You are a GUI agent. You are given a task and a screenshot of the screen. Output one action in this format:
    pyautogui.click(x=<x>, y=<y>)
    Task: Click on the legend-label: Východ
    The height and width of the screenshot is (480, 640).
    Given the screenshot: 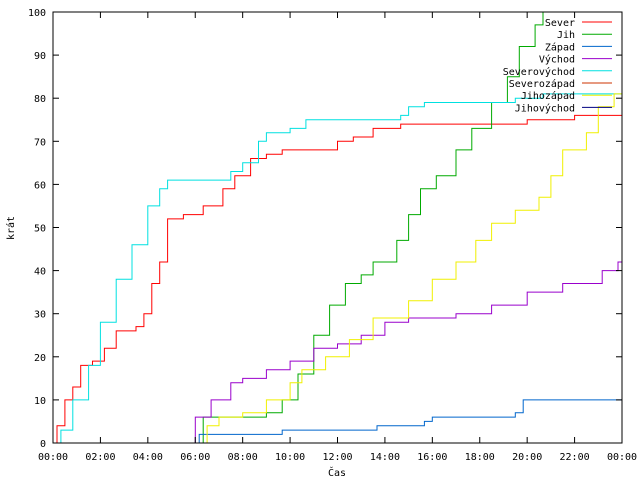 What is the action you would take?
    pyautogui.click(x=557, y=60)
    